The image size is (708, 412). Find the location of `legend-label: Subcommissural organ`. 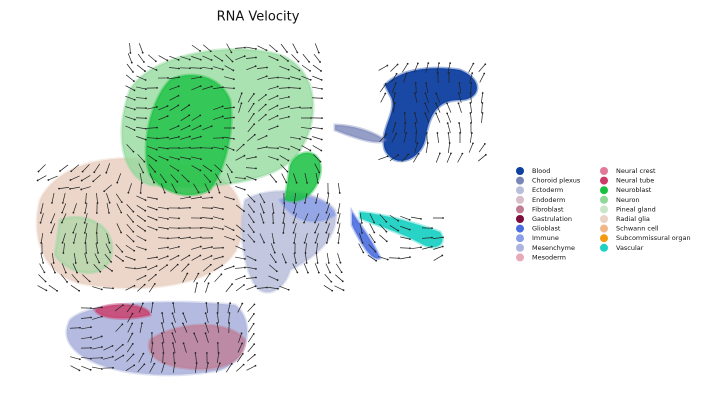

legend-label: Subcommissural organ is located at coordinates (653, 238).